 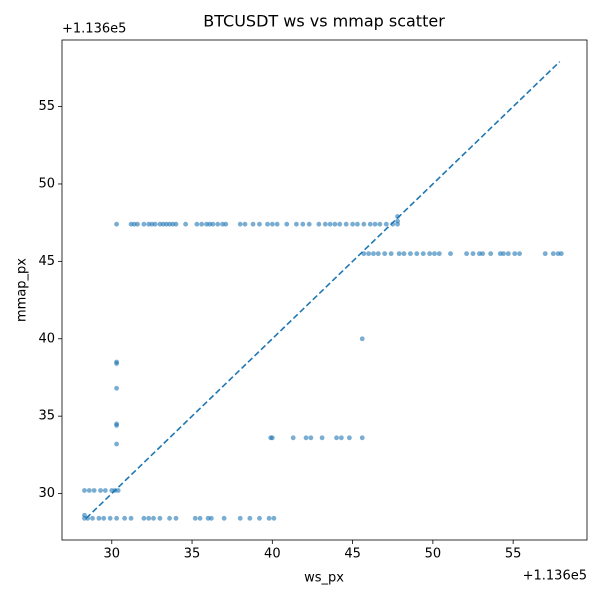 What do you see at coordinates (46, 183) in the screenshot?
I see `y-tick-label: 50` at bounding box center [46, 183].